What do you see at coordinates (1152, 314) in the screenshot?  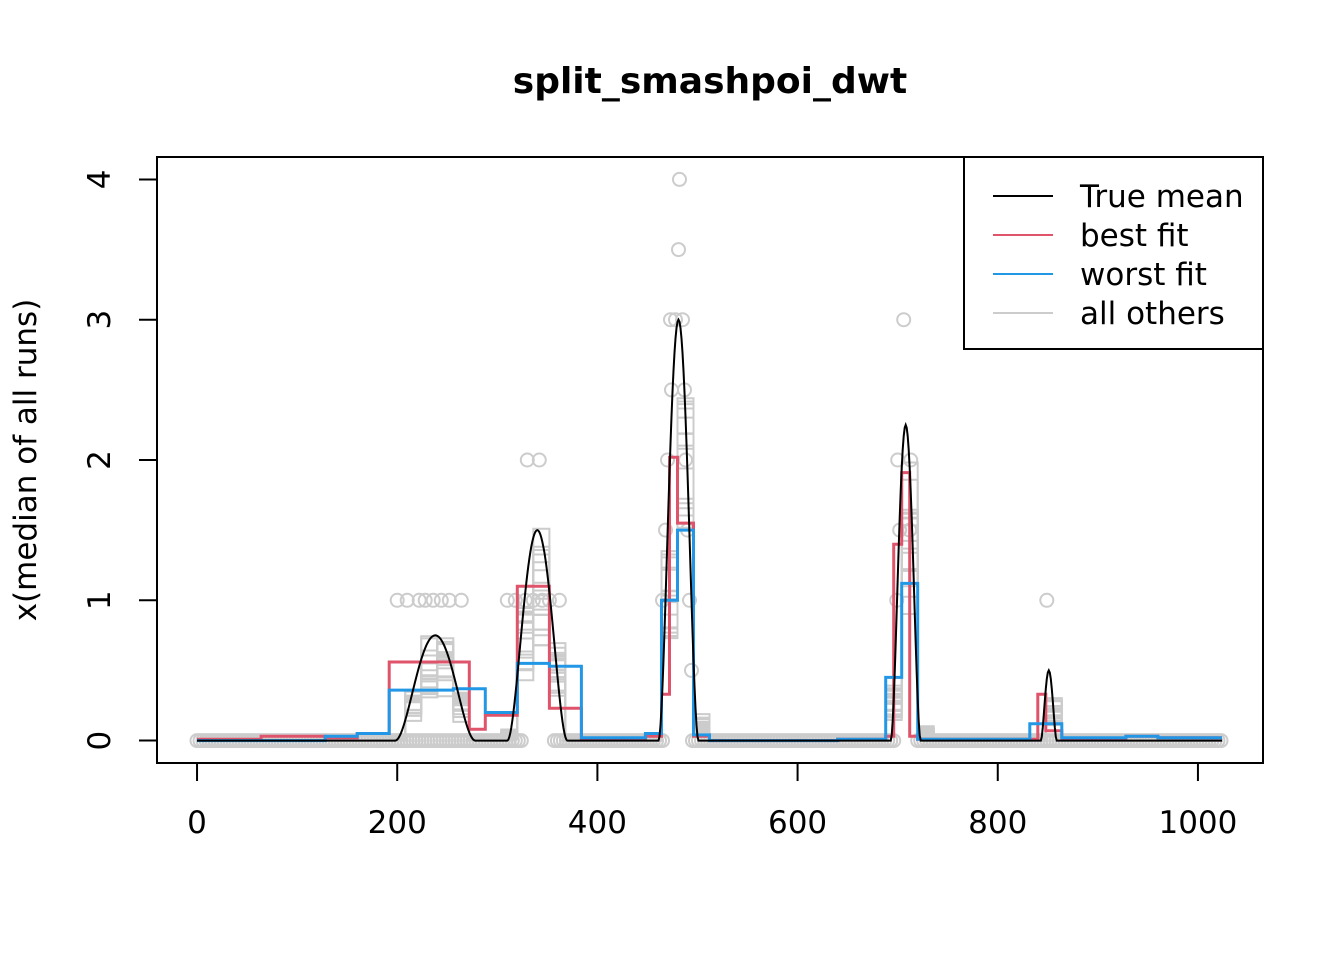 I see `legend-label: all others` at bounding box center [1152, 314].